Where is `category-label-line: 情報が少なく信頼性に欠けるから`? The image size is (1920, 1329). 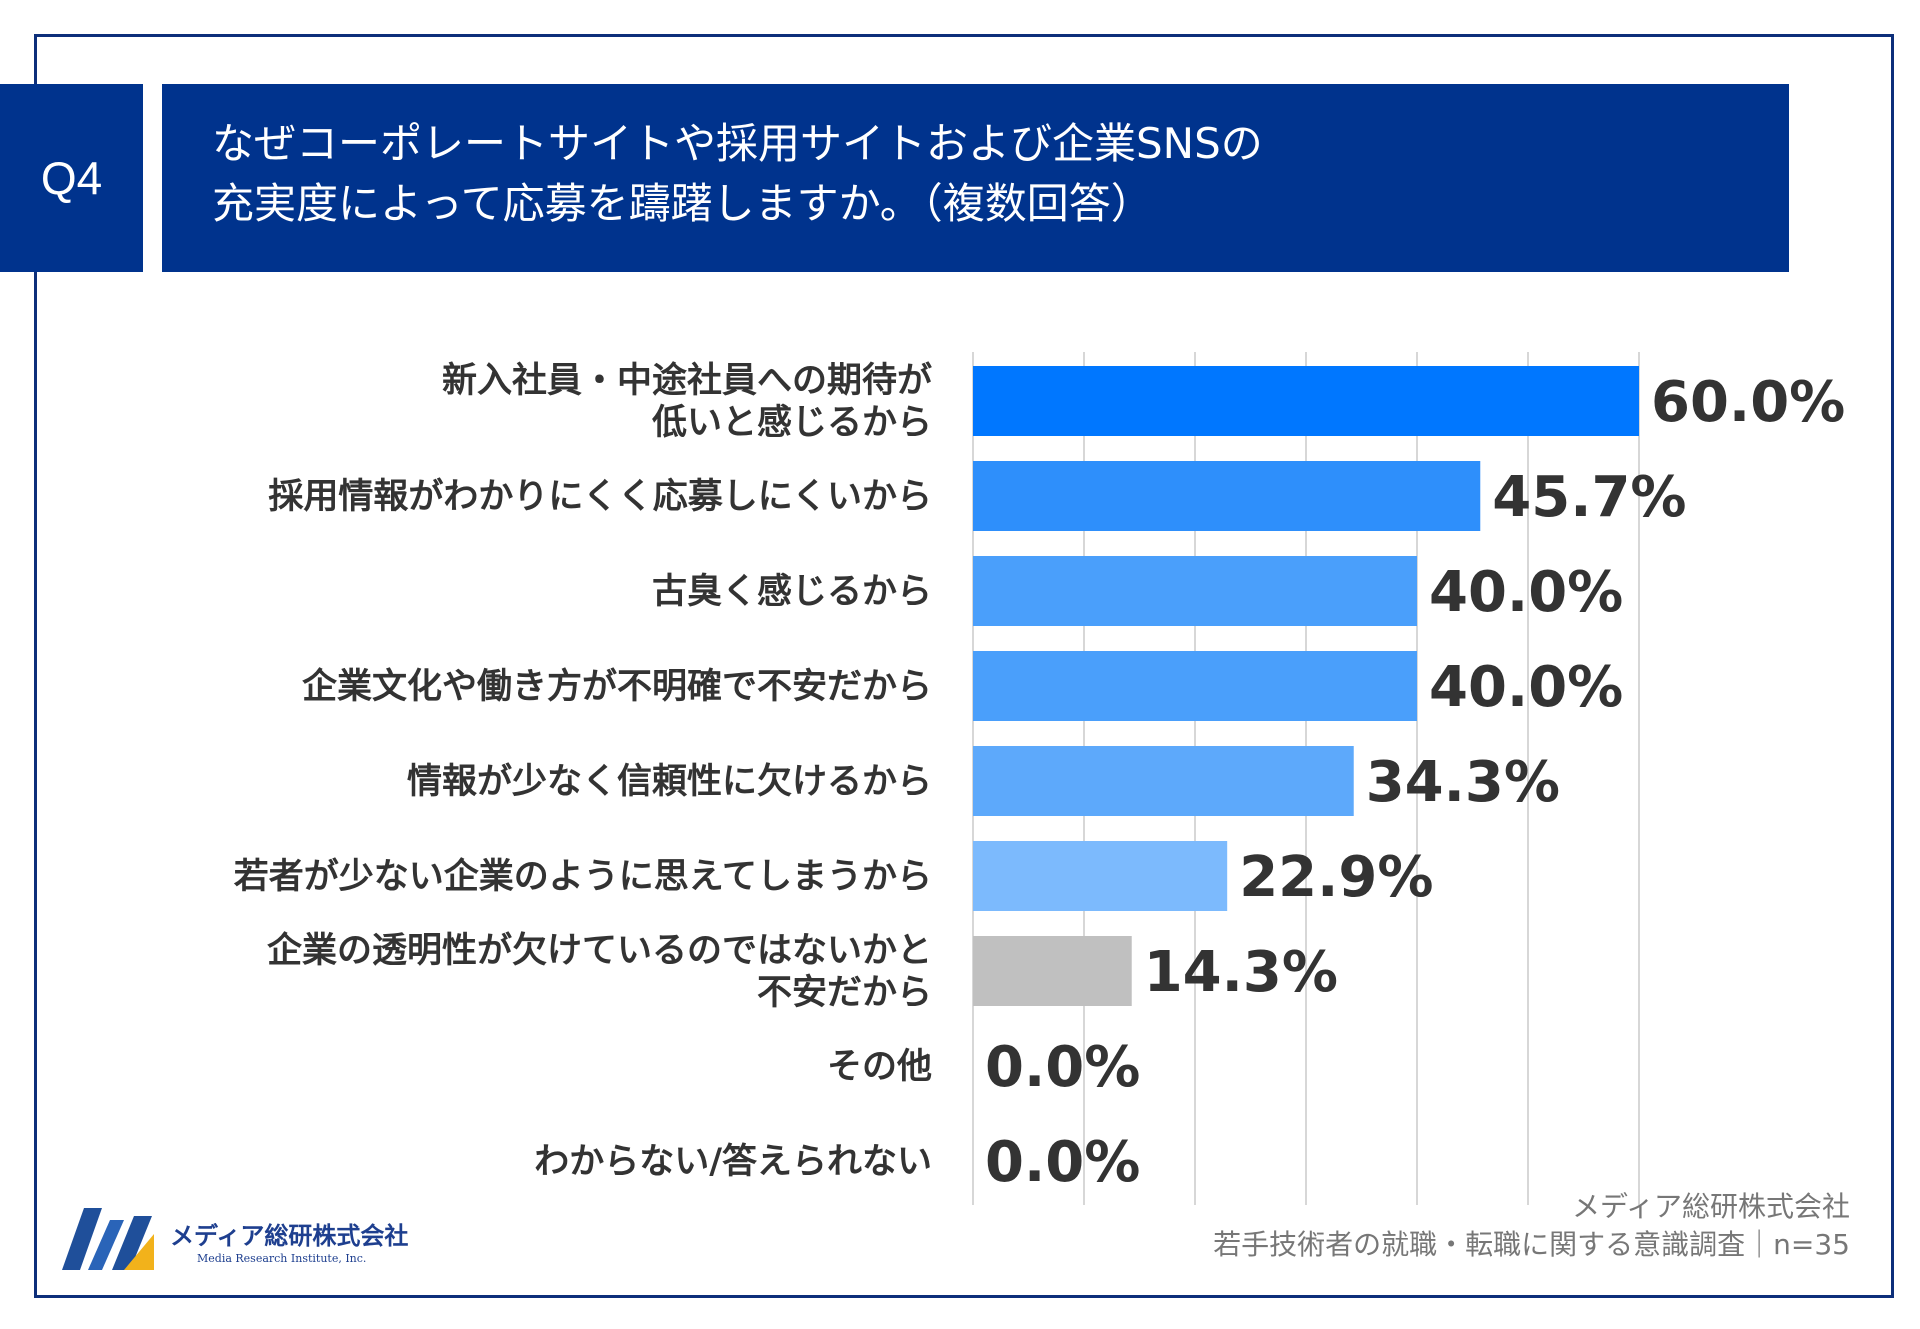 category-label-line: 情報が少なく信頼性に欠けるから is located at coordinates (669, 782).